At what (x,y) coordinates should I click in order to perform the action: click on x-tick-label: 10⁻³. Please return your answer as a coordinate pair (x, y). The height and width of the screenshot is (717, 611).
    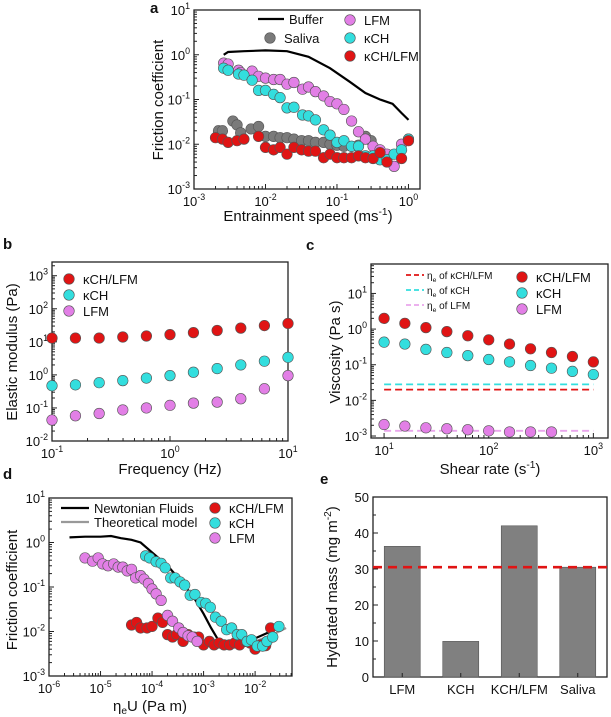
    Looking at the image, I should click on (203, 687).